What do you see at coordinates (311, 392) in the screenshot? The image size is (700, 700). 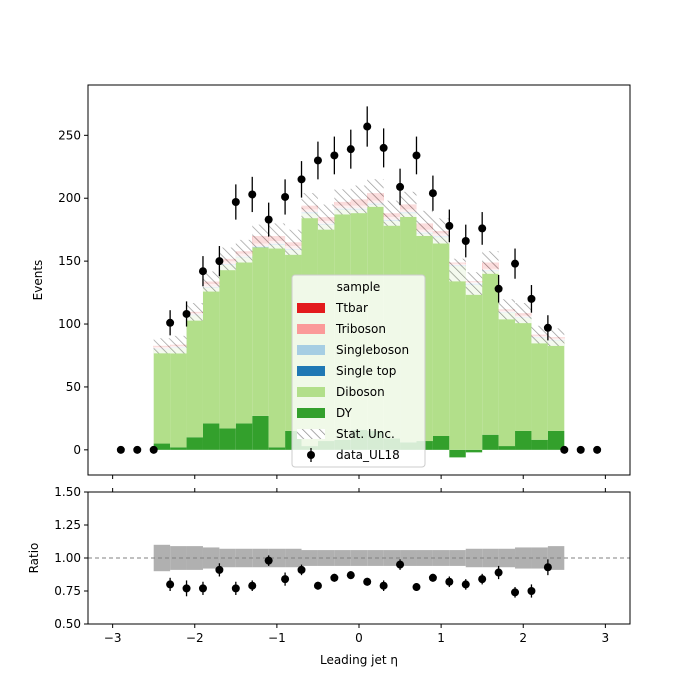 I see `diboson-legend-swatch` at bounding box center [311, 392].